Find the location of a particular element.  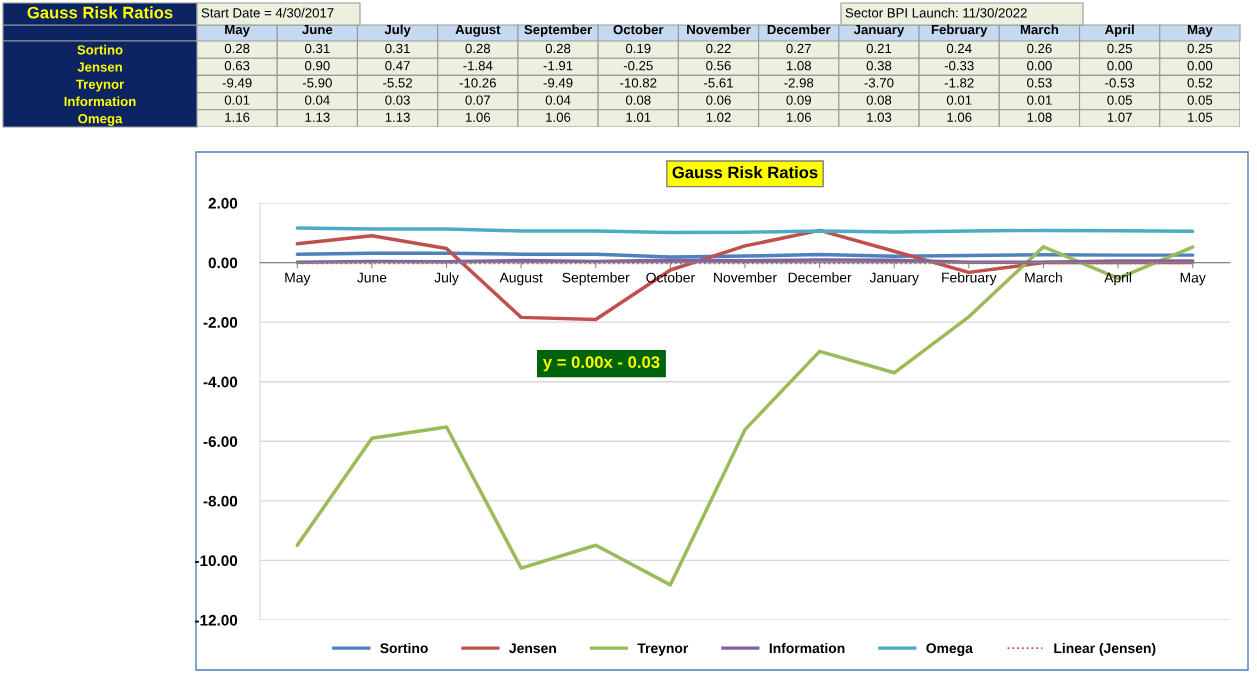

text: Sector BPI Launch: 11/30/2022 is located at coordinates (936, 12).